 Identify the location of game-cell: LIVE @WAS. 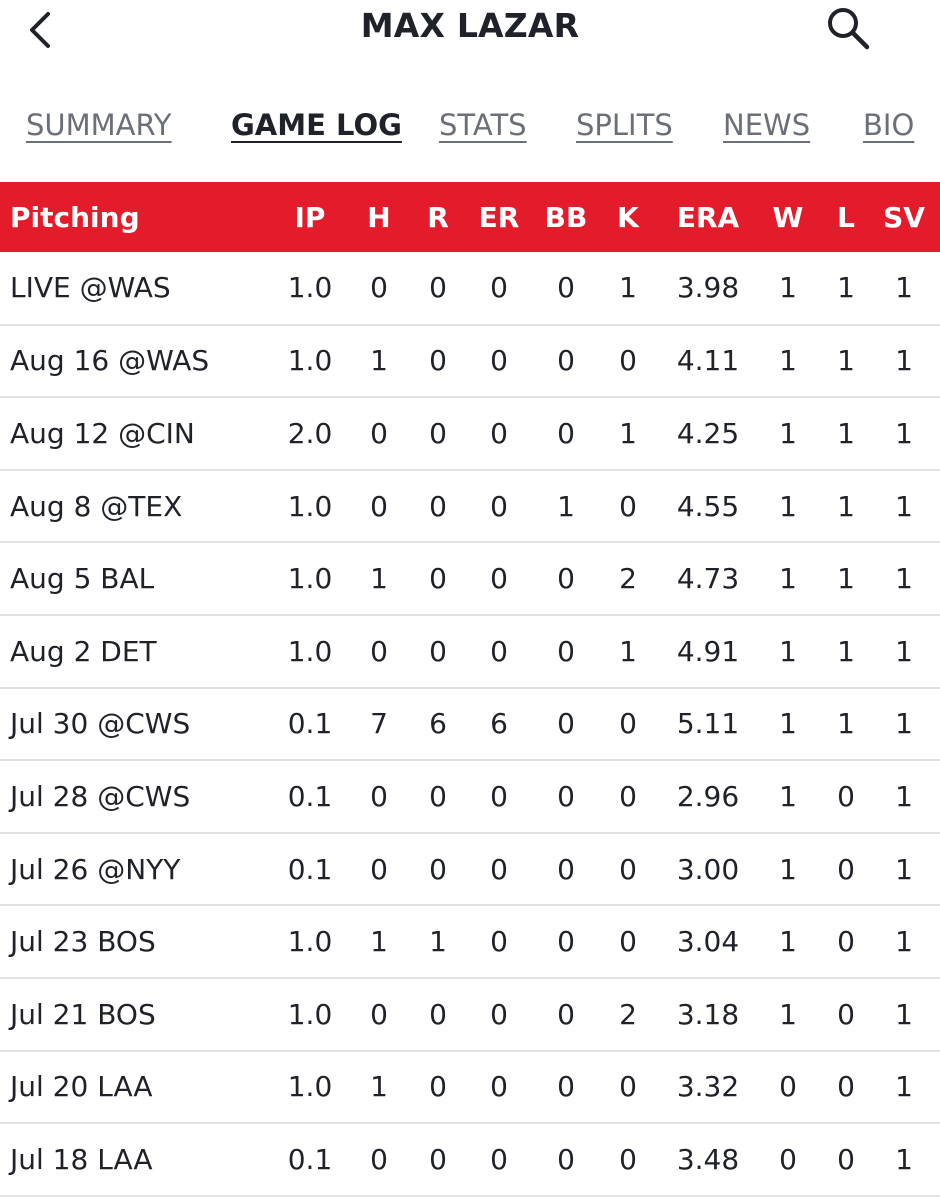
(90, 288).